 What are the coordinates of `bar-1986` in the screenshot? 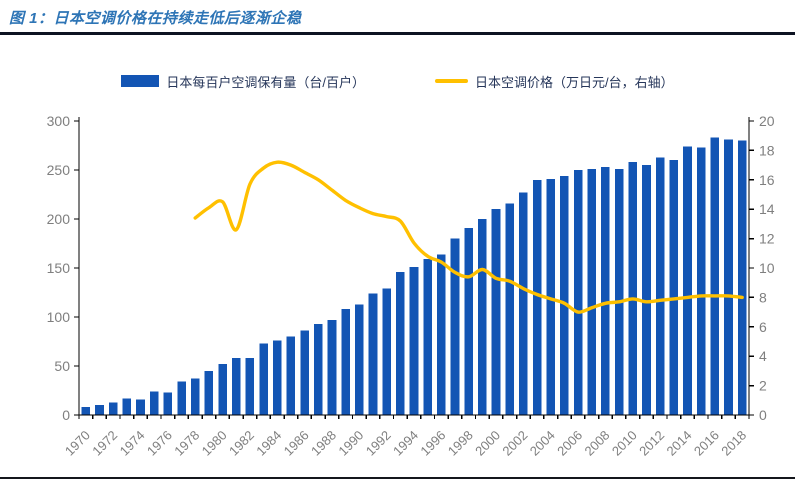 It's located at (304, 372).